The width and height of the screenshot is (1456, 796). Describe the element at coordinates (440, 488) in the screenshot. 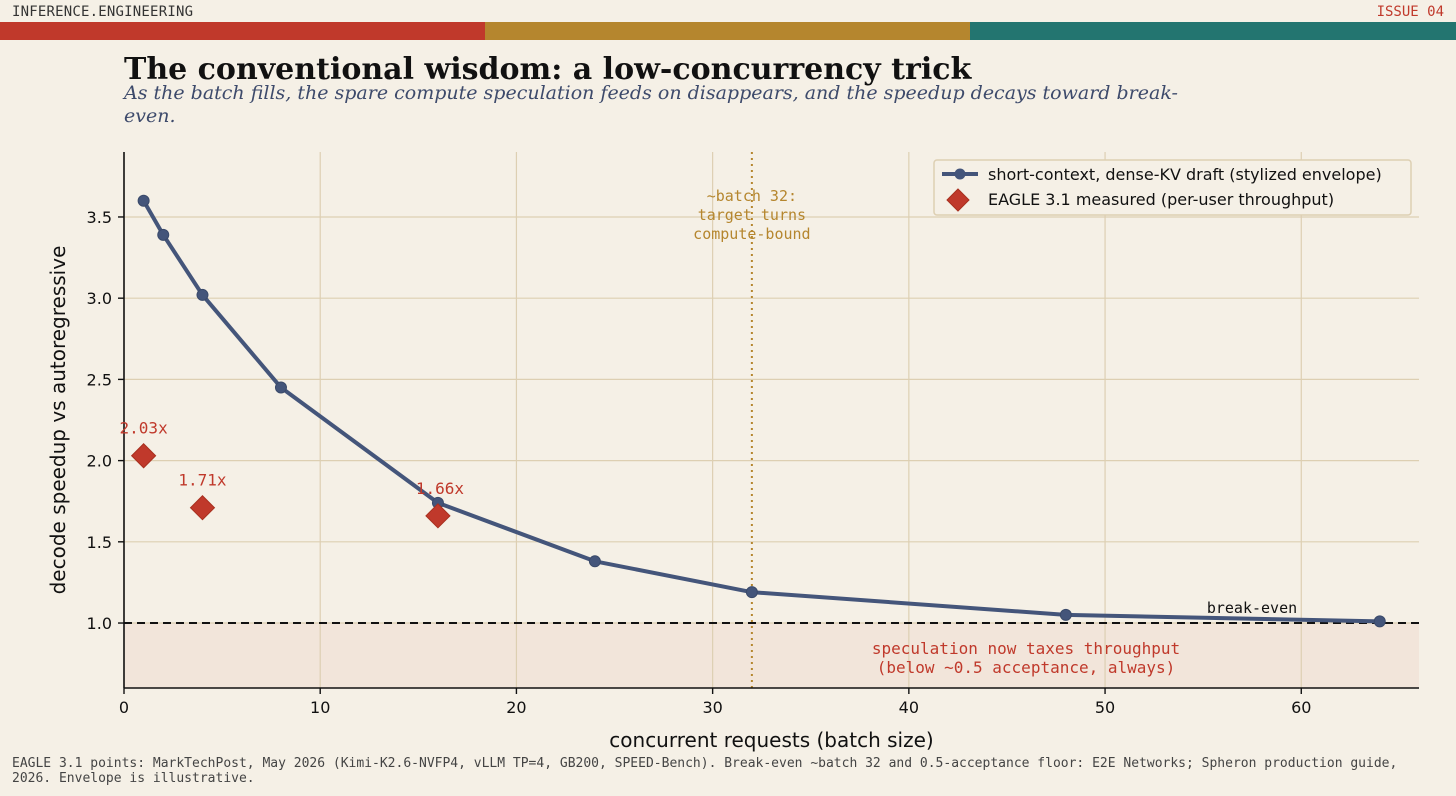

I see `eagle-point-label: 1.66x` at that location.